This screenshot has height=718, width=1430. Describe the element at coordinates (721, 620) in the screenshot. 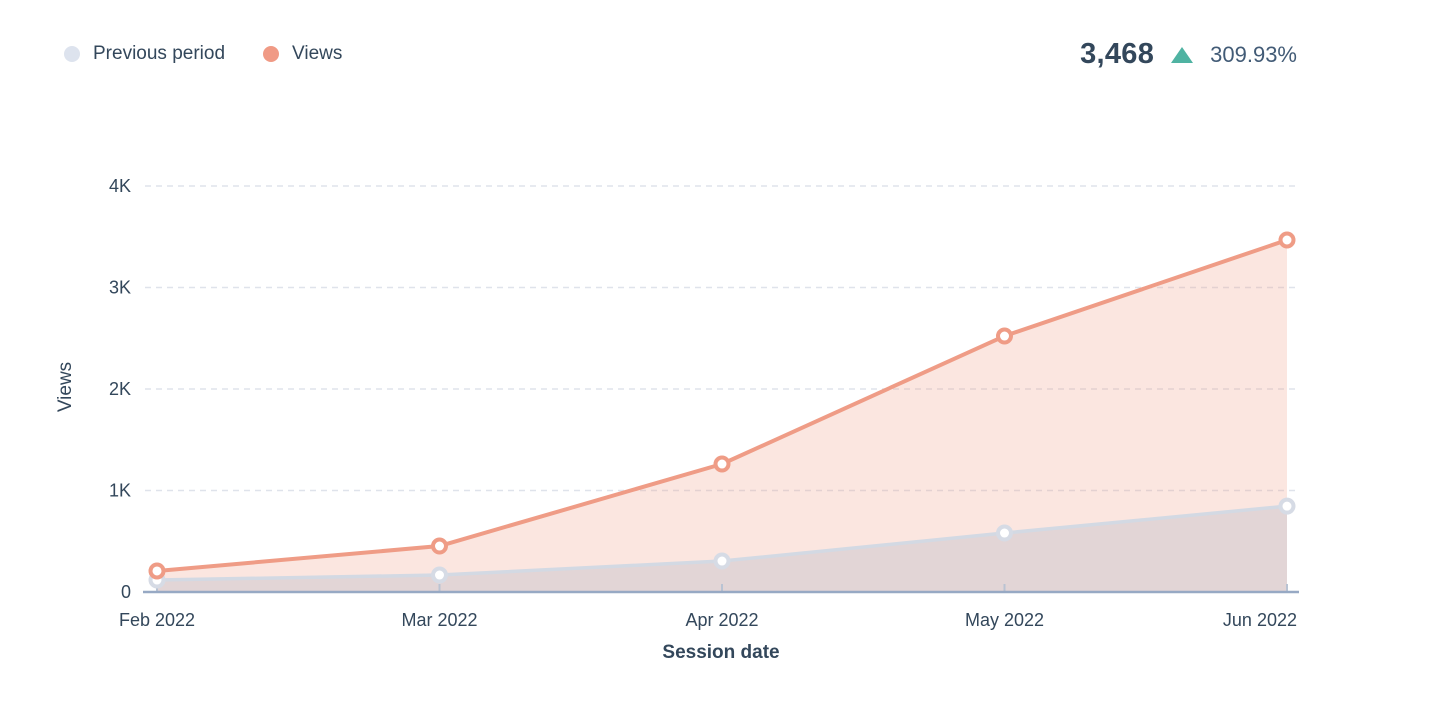

I see `x-tick-label-apr-2022: Apr 2022` at that location.